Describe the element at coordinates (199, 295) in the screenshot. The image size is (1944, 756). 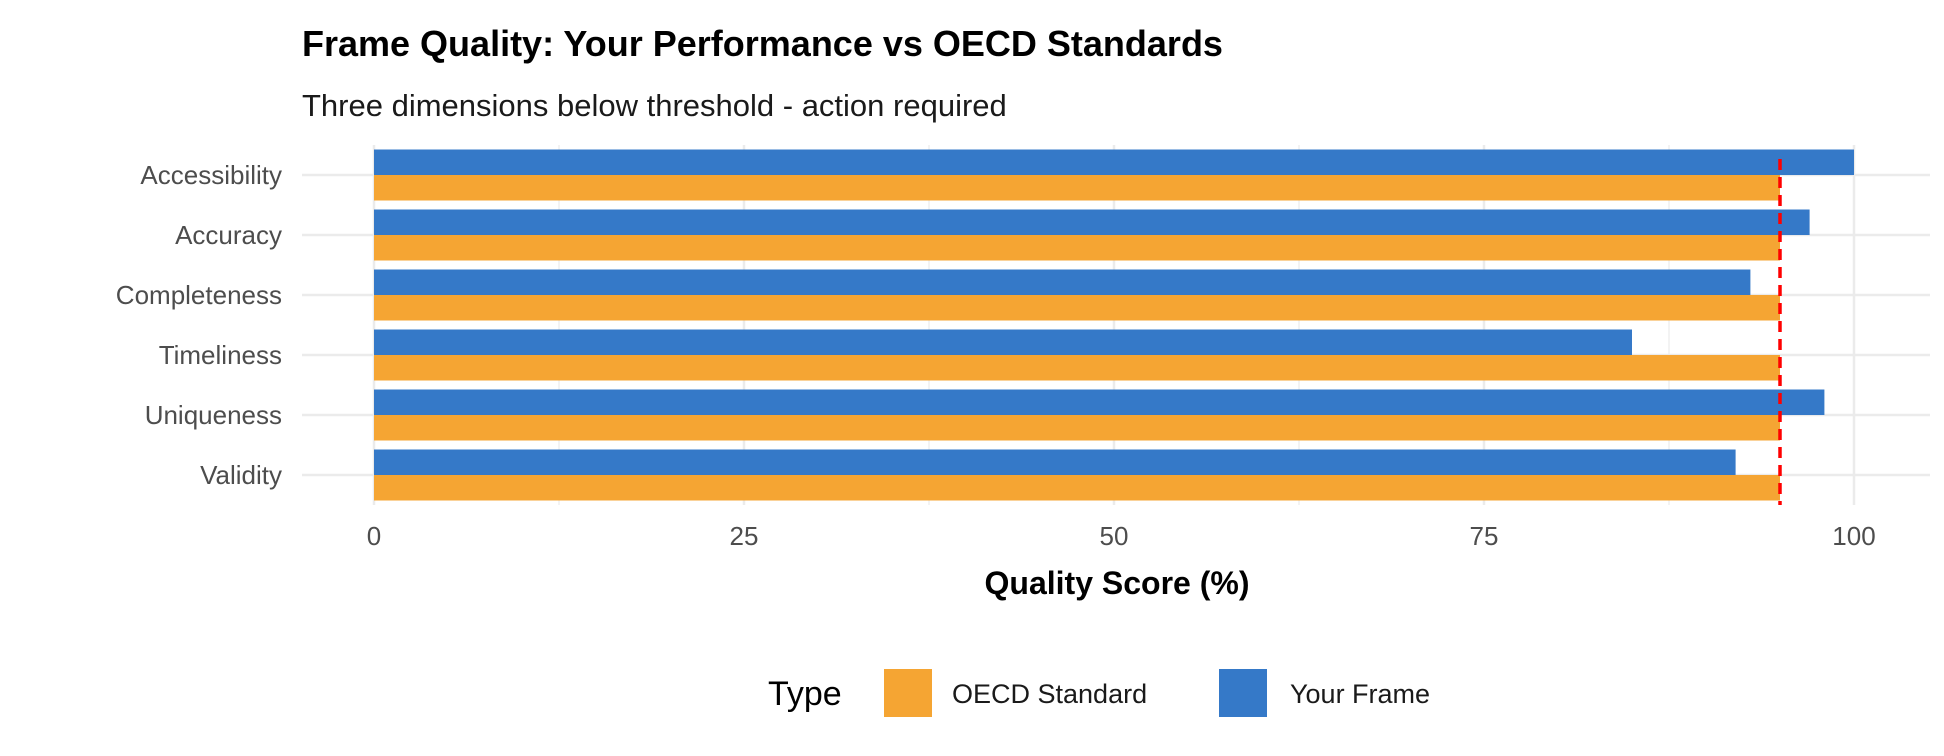
I see `y-tick-label-completeness: Completeness` at that location.